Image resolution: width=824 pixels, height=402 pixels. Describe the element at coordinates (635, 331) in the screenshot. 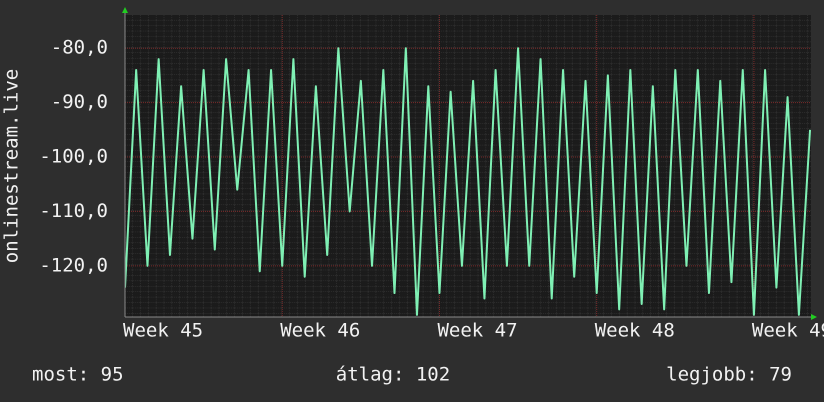

I see `x-tick-label: Week 48` at that location.